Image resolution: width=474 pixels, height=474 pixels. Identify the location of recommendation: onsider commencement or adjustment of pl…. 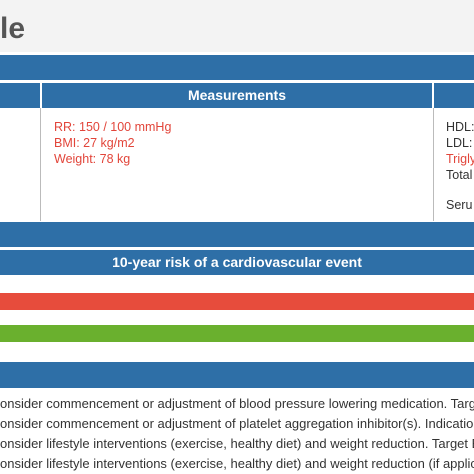
(237, 423).